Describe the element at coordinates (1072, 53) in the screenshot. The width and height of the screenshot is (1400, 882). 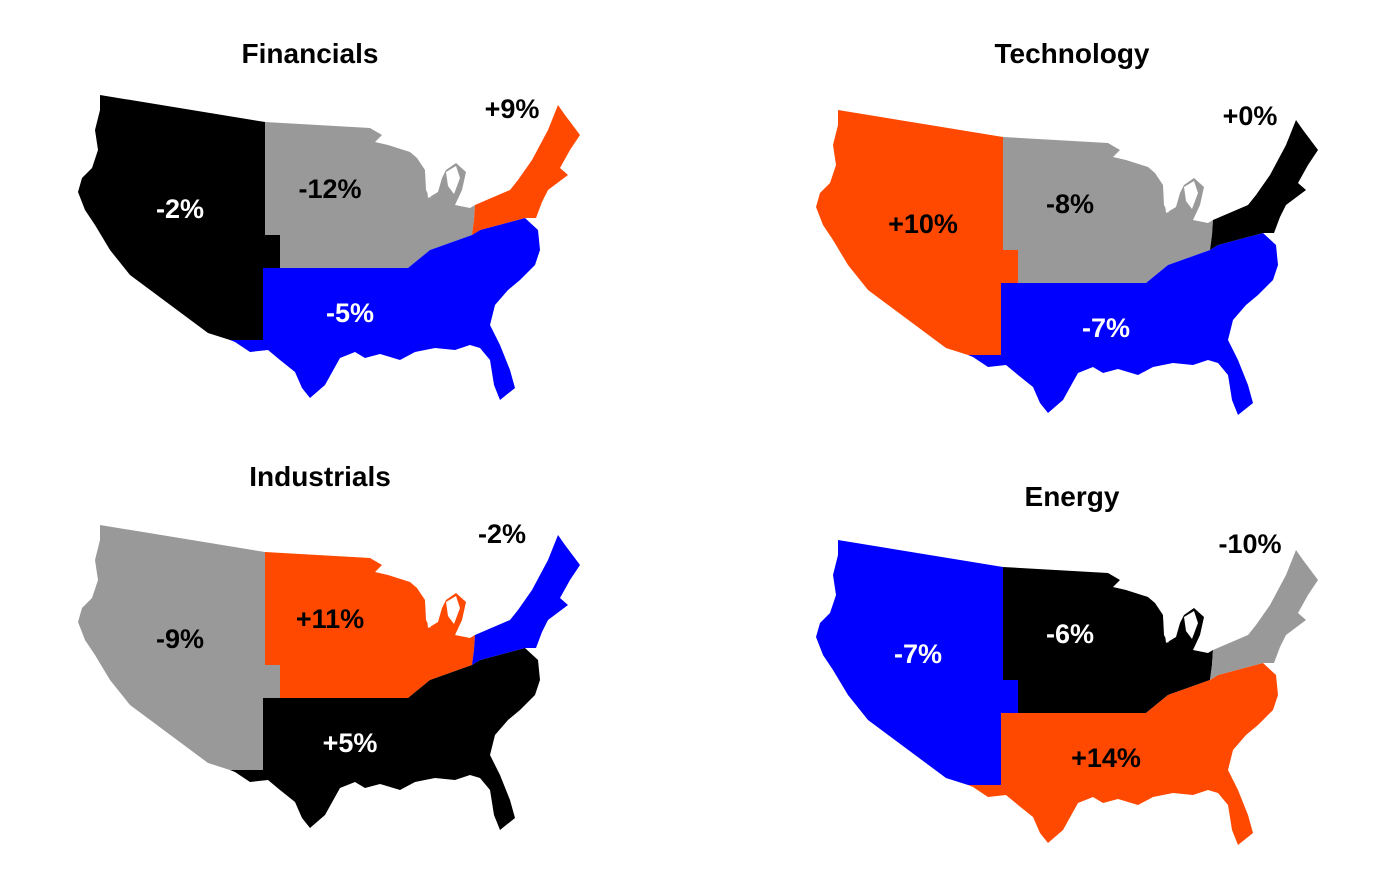
I see `map-title: Technology` at that location.